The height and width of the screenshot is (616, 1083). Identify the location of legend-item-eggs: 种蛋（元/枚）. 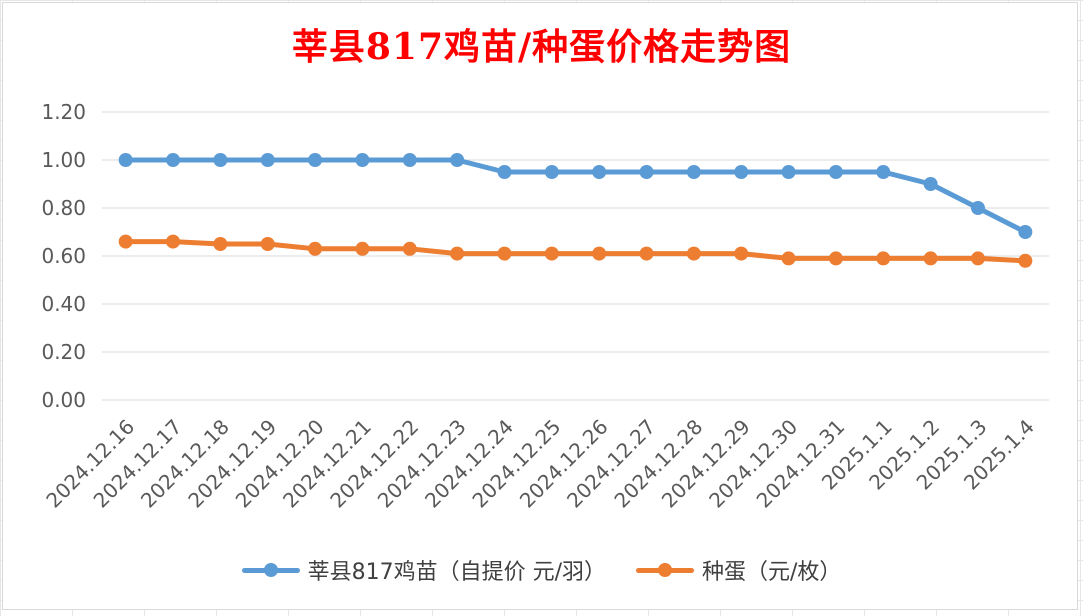
(738, 570).